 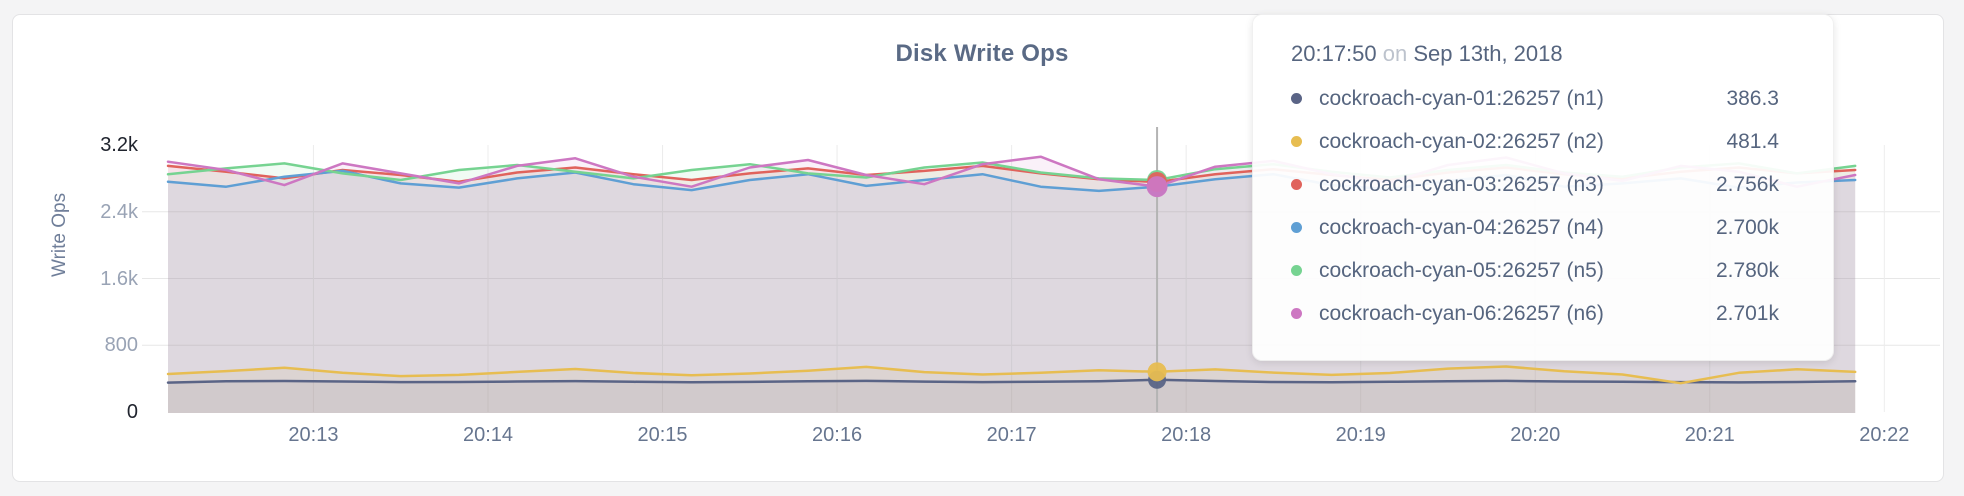 What do you see at coordinates (1752, 141) in the screenshot?
I see `tooltip-series-value: 481.4` at bounding box center [1752, 141].